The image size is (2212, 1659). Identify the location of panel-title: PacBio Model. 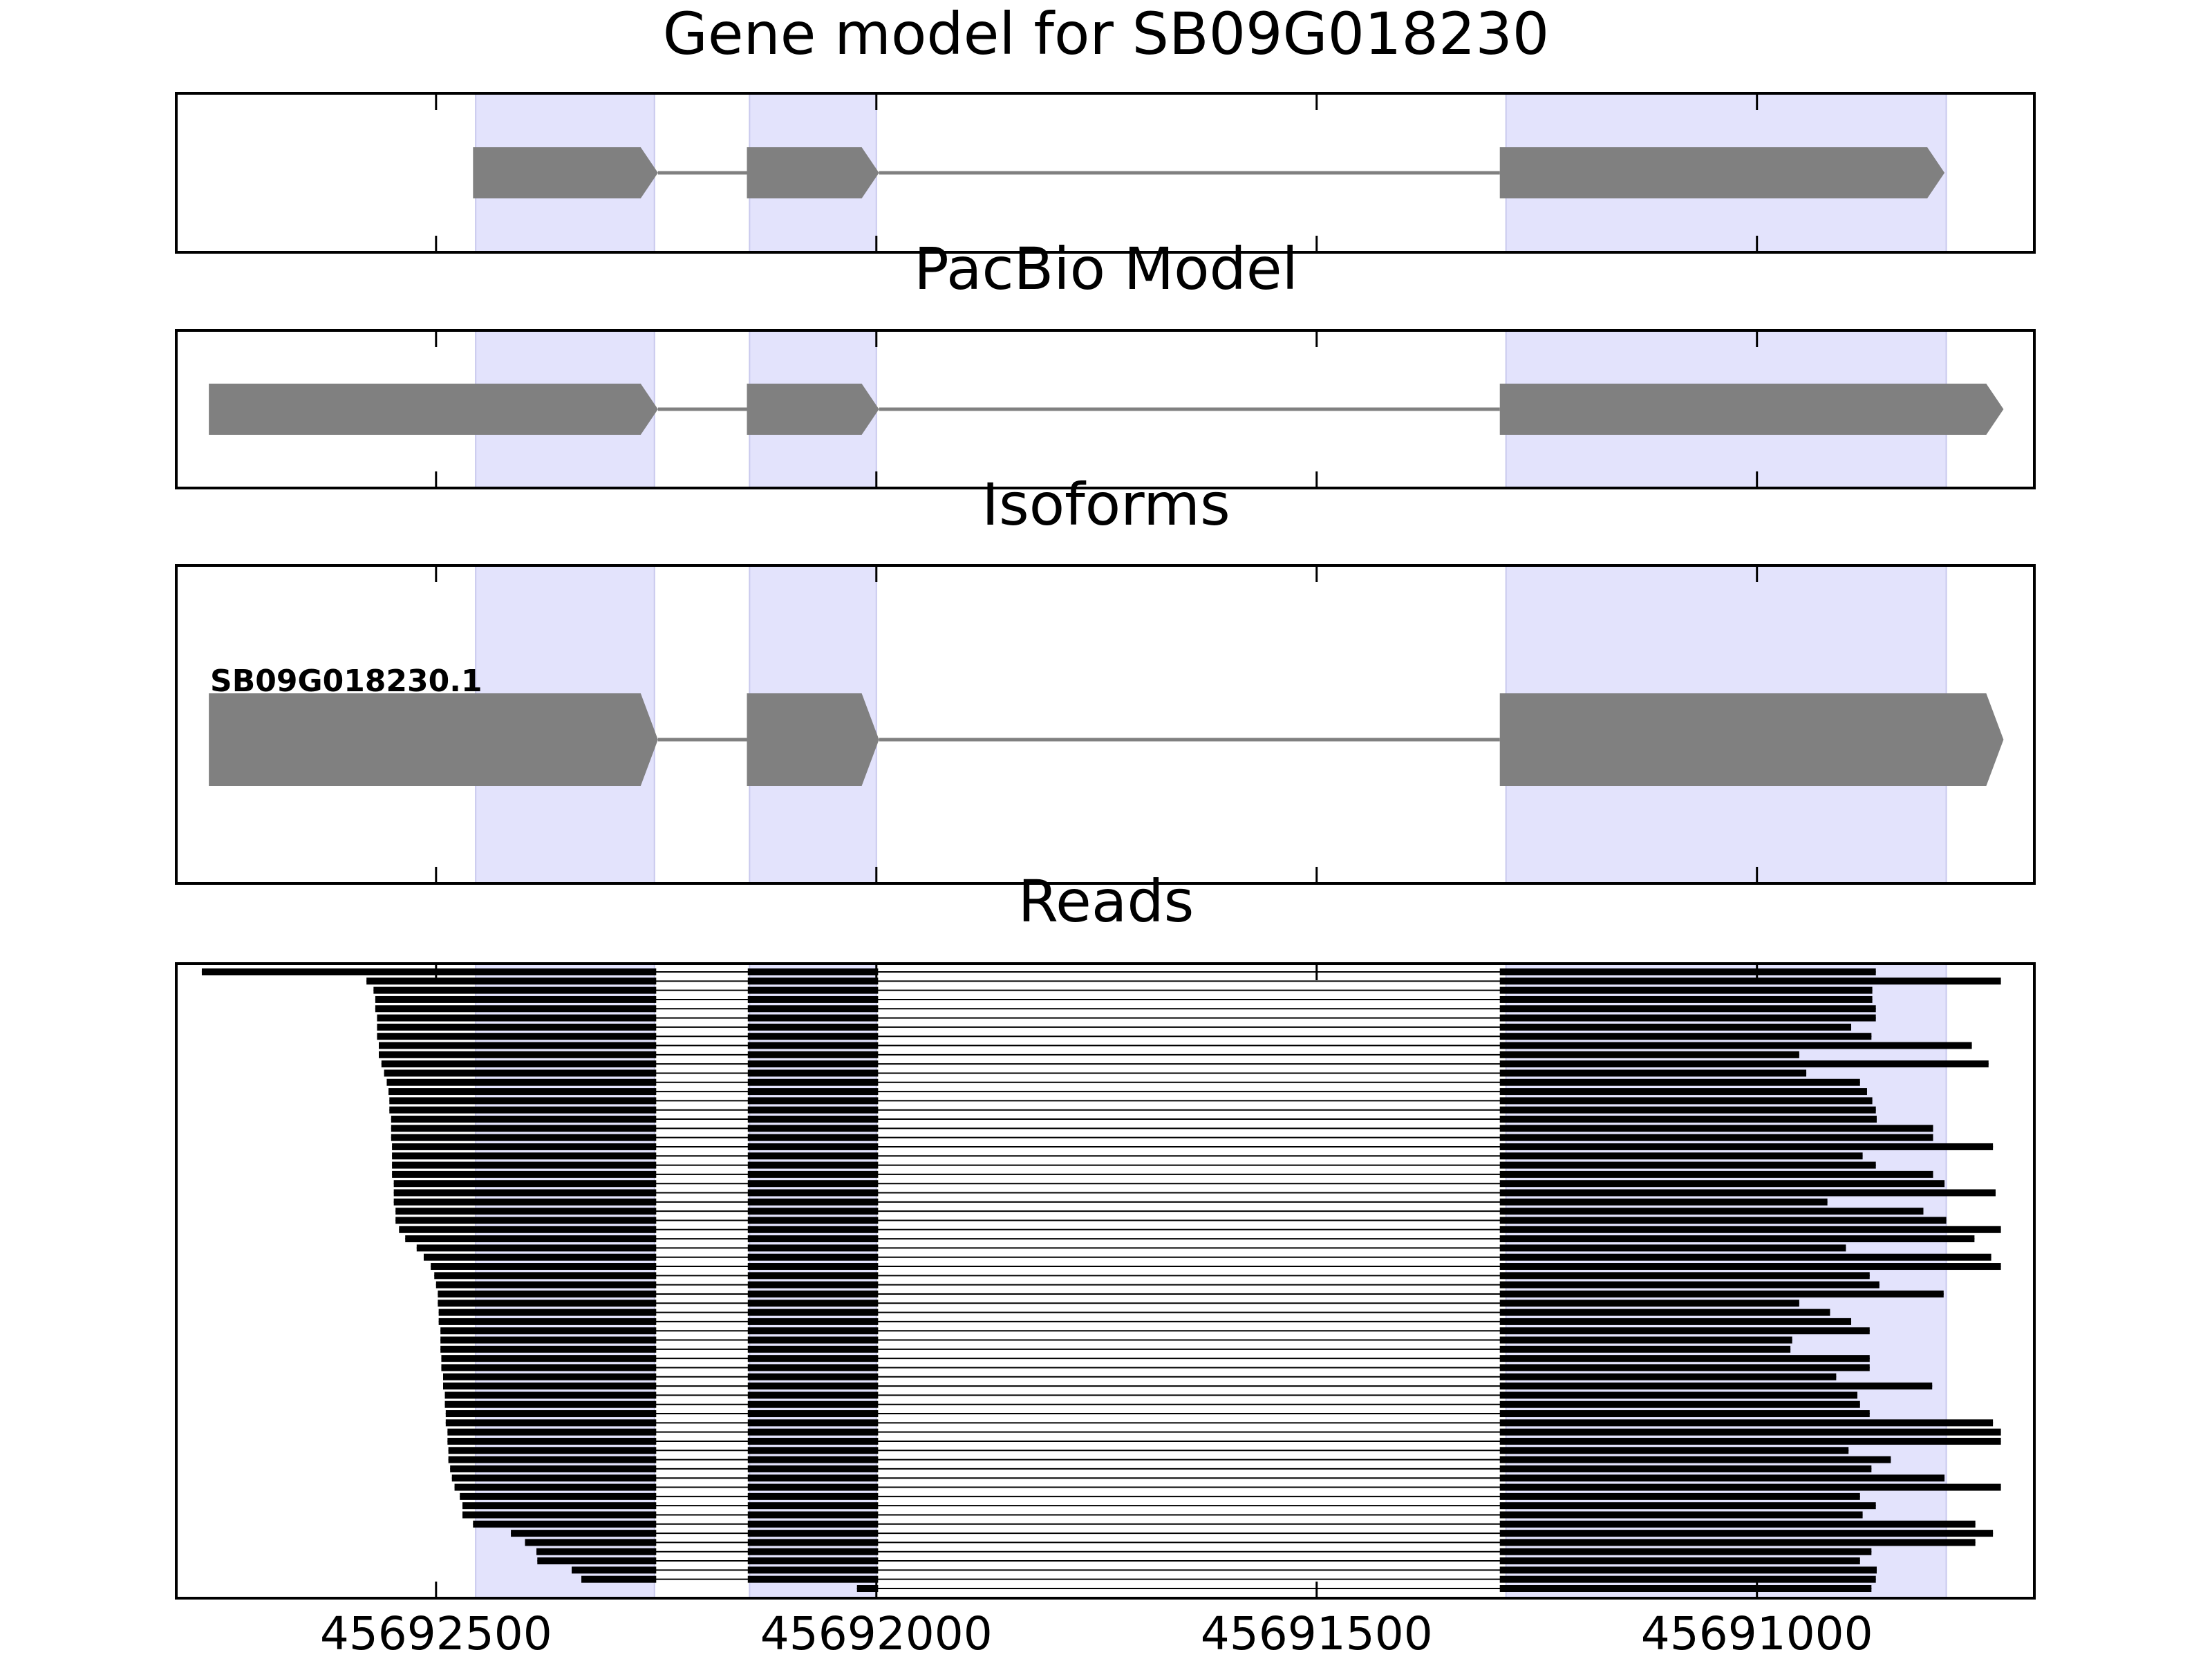
(1106, 269).